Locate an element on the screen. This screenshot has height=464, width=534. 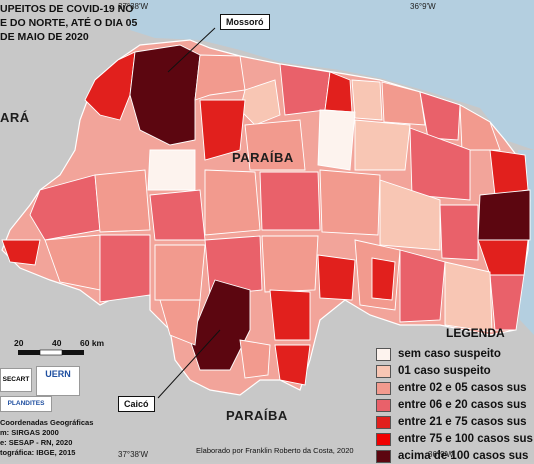
legend-item: entre 75 e 100 casos sus is located at coordinates (454, 439).